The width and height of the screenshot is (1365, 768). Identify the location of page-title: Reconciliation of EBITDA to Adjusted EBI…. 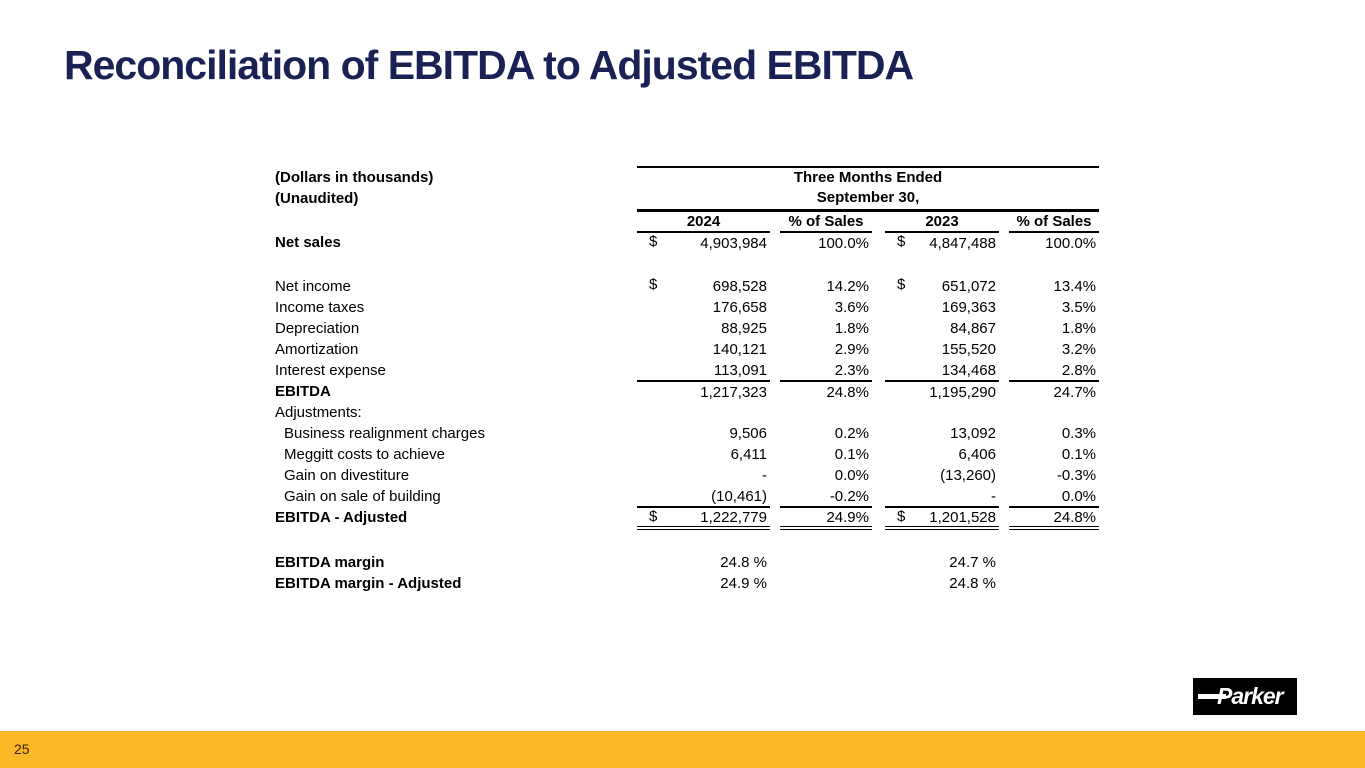
(489, 65).